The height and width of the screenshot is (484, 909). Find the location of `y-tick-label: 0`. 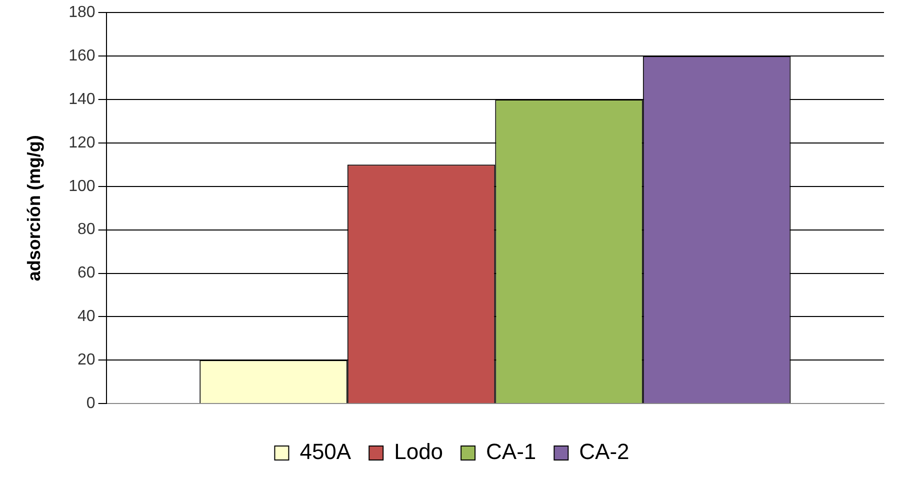

y-tick-label: 0 is located at coordinates (91, 403).